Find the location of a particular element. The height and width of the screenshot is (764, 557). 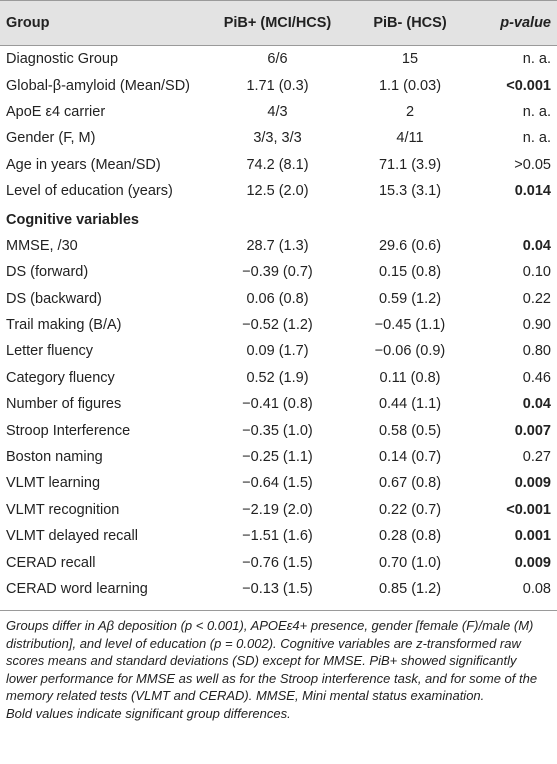

cell-pib-positive: 0.09 (1.7) is located at coordinates (277, 351).